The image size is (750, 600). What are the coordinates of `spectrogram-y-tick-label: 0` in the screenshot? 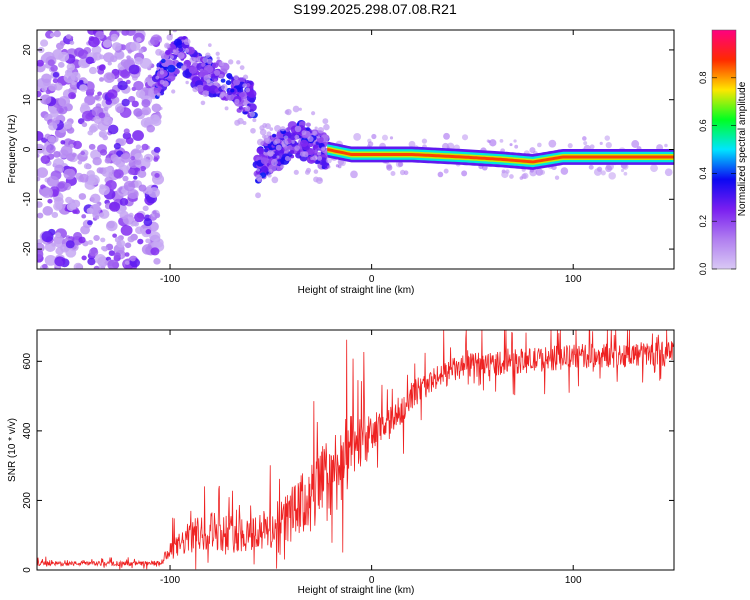 It's located at (27, 149).